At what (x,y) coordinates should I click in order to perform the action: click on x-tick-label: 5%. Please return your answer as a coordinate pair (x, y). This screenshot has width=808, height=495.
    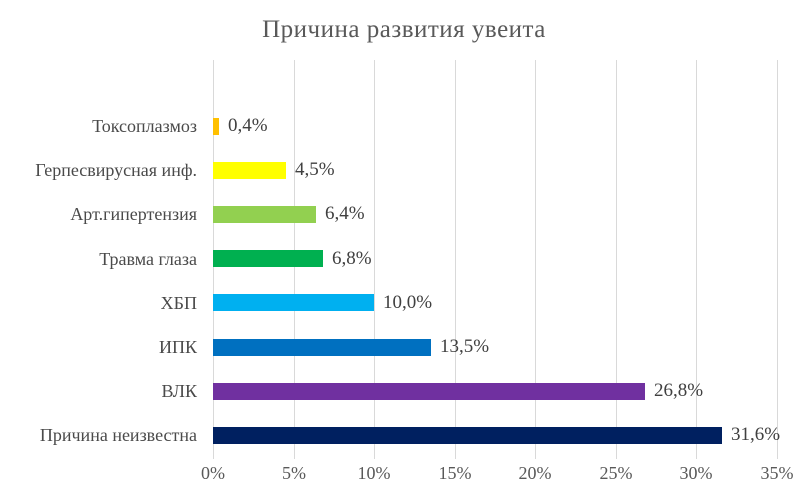
    Looking at the image, I should click on (294, 473).